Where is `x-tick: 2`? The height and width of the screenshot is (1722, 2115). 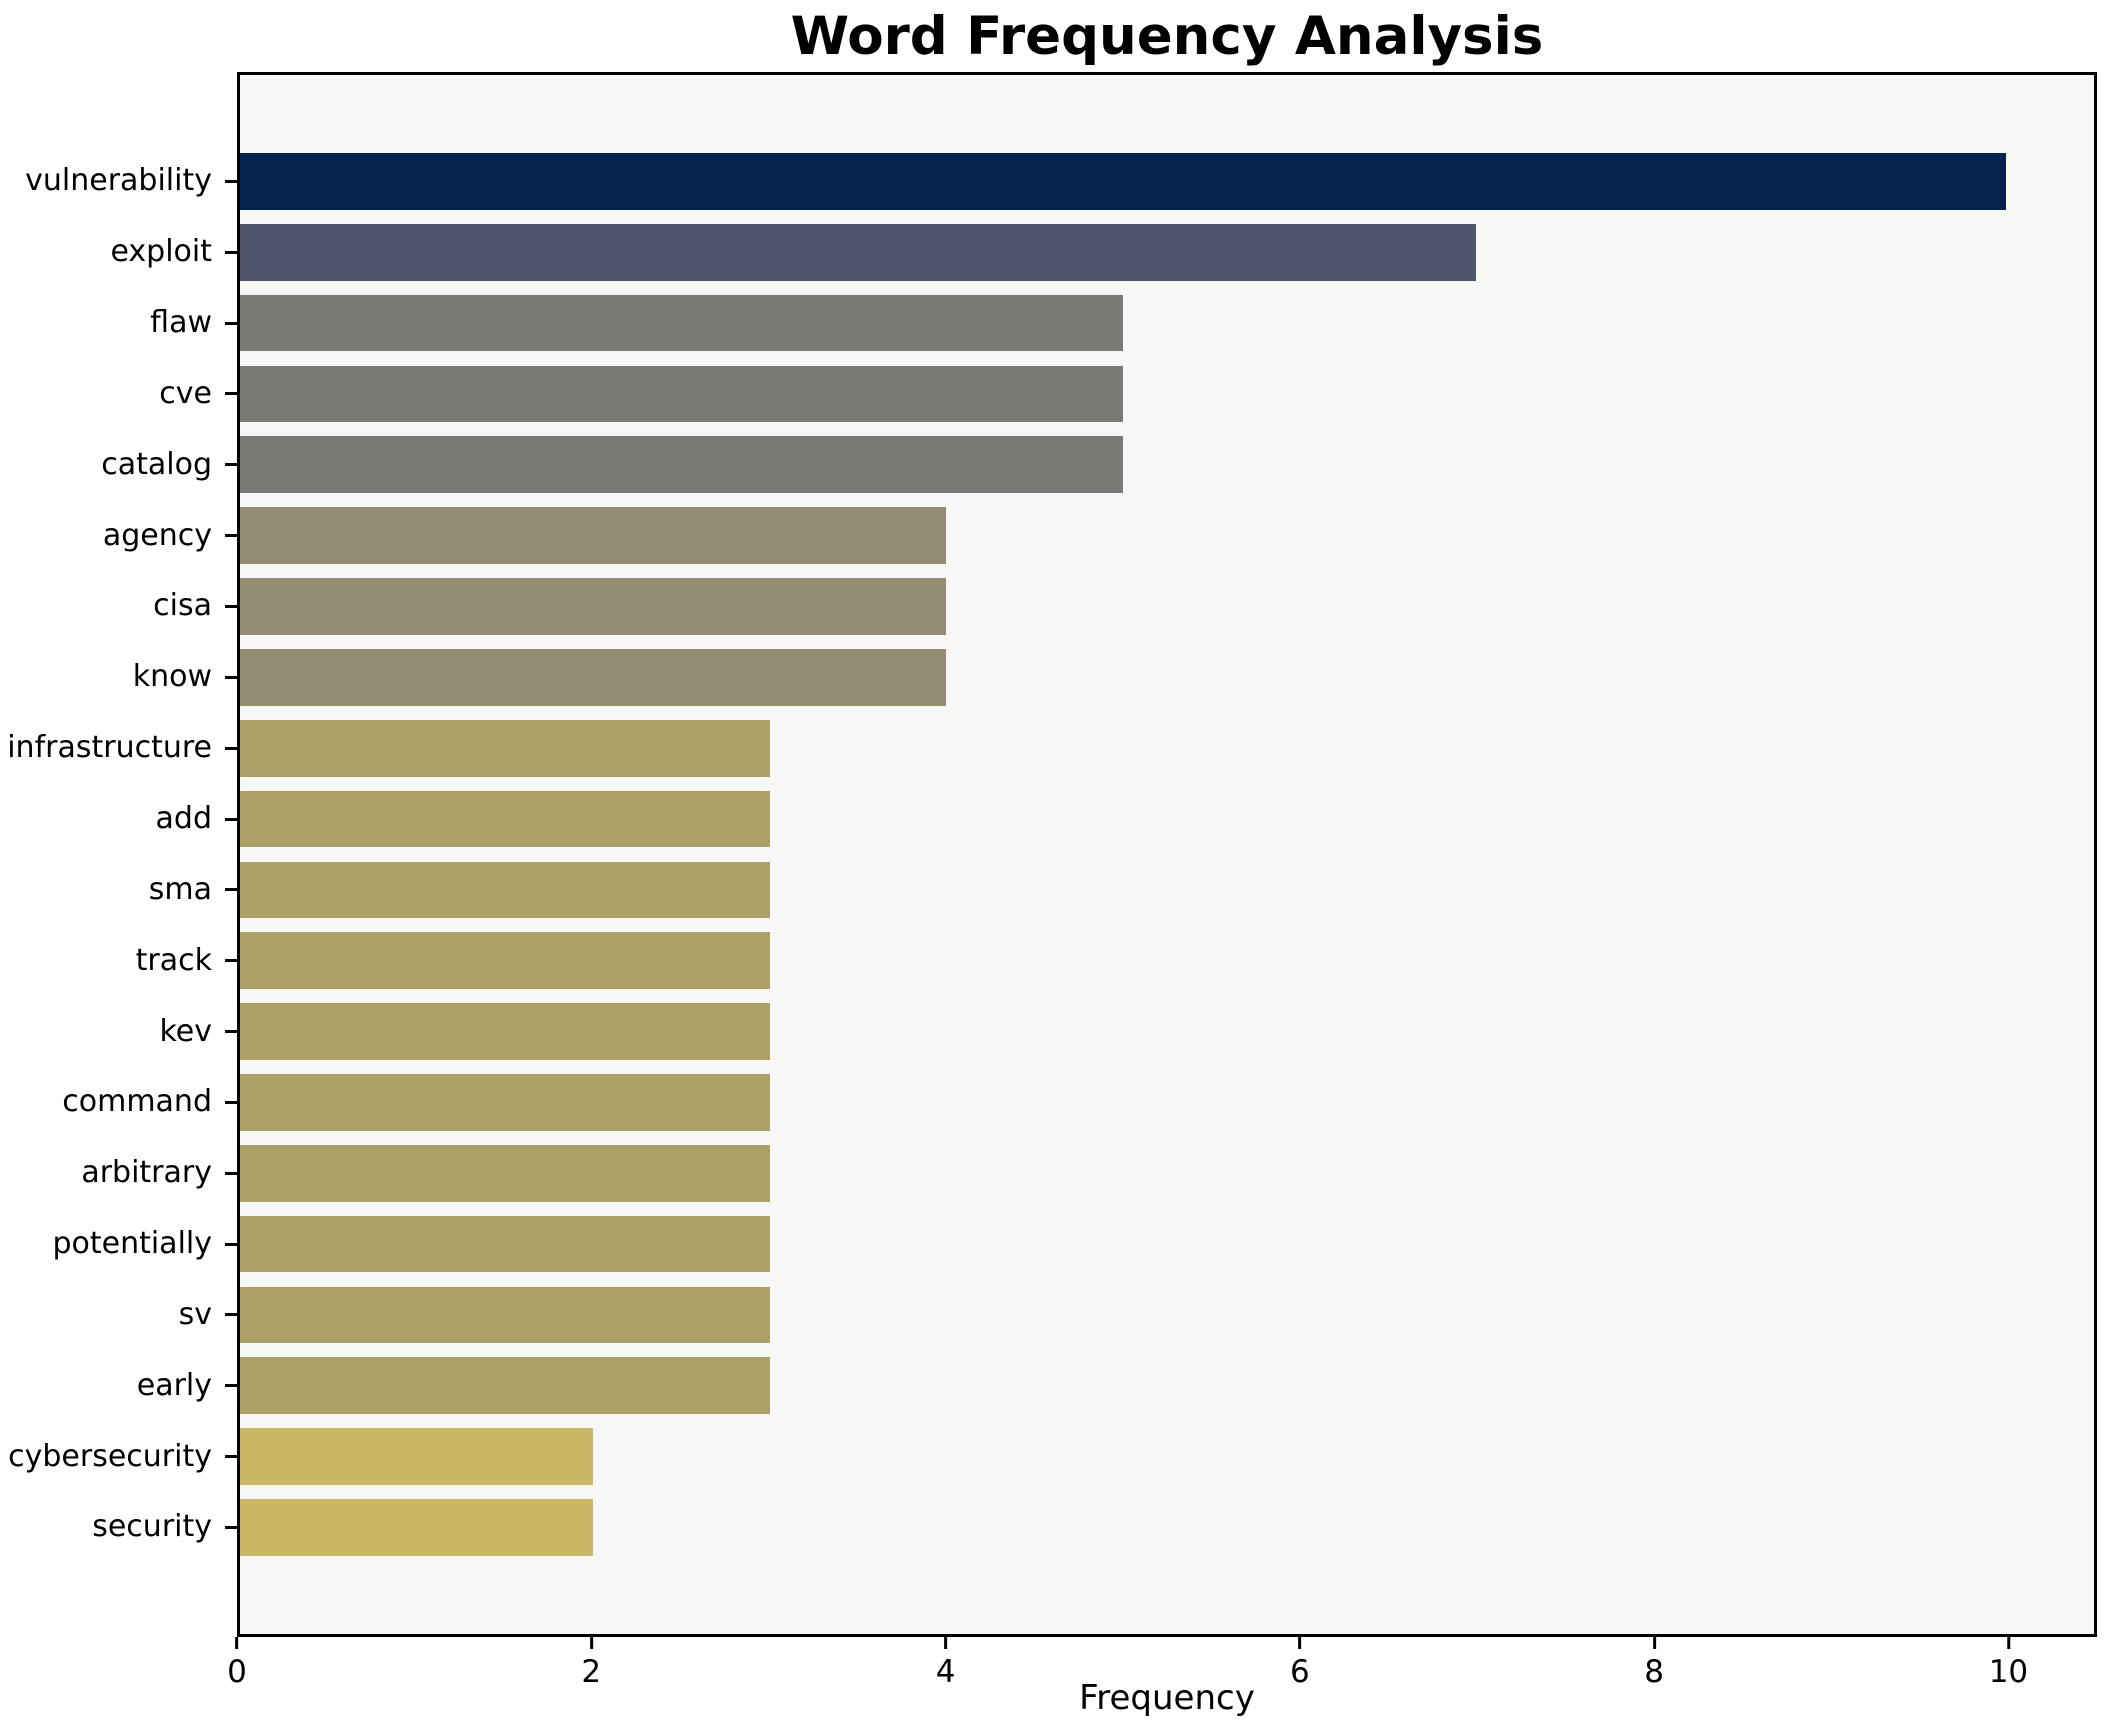 x-tick: 2 is located at coordinates (591, 1662).